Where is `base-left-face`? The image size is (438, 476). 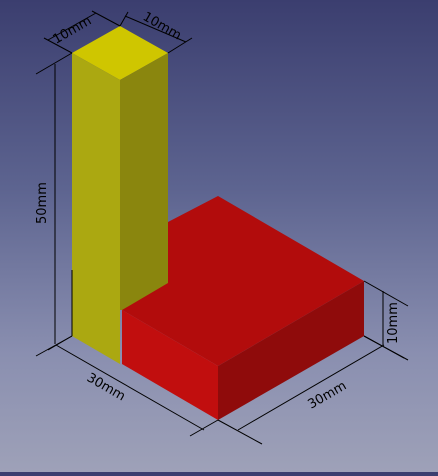
base-left-face is located at coordinates (170, 365).